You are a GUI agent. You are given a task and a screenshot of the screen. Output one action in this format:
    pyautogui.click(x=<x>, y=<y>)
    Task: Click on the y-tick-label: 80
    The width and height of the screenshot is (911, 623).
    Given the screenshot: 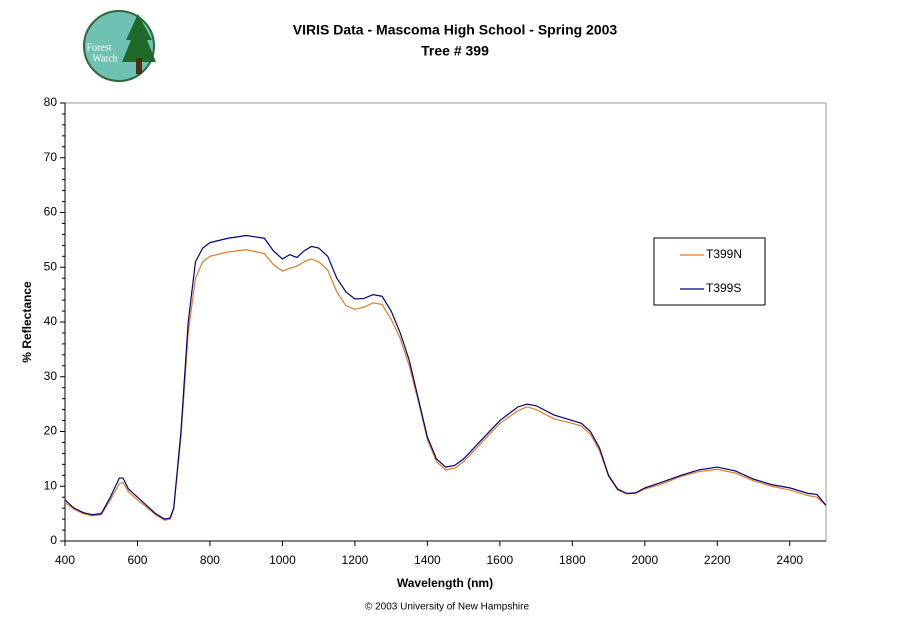 What is the action you would take?
    pyautogui.click(x=51, y=102)
    